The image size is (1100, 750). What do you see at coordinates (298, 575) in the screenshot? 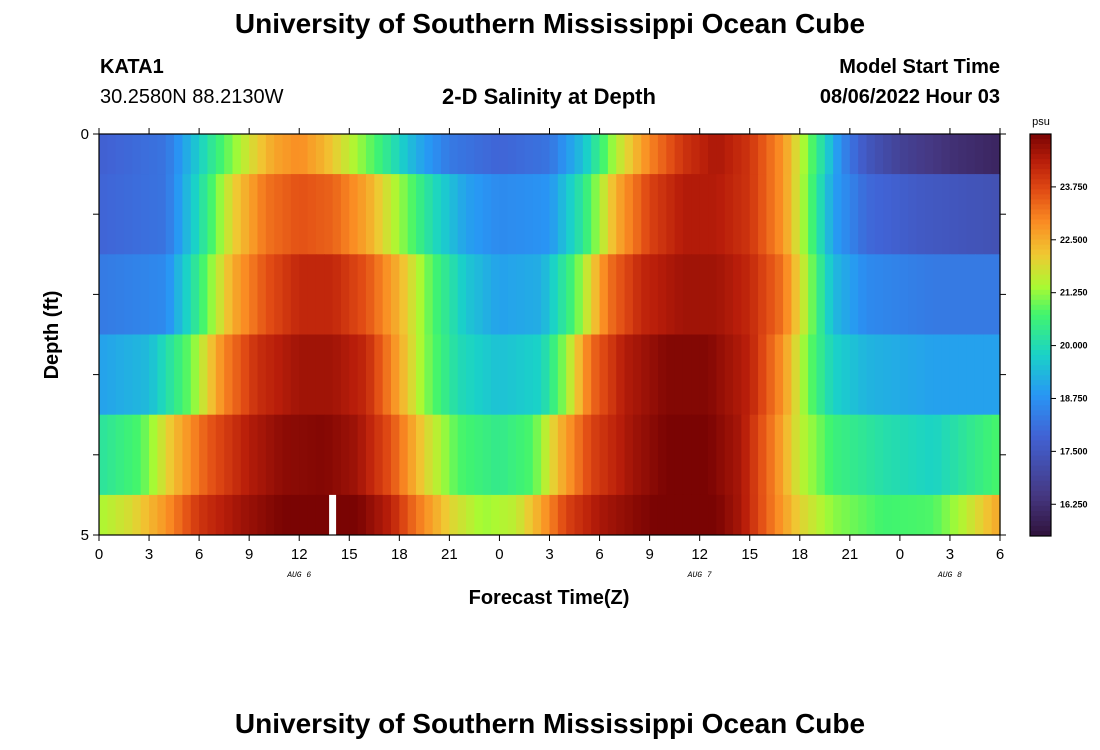
I see `day-label: AUG 6` at bounding box center [298, 575].